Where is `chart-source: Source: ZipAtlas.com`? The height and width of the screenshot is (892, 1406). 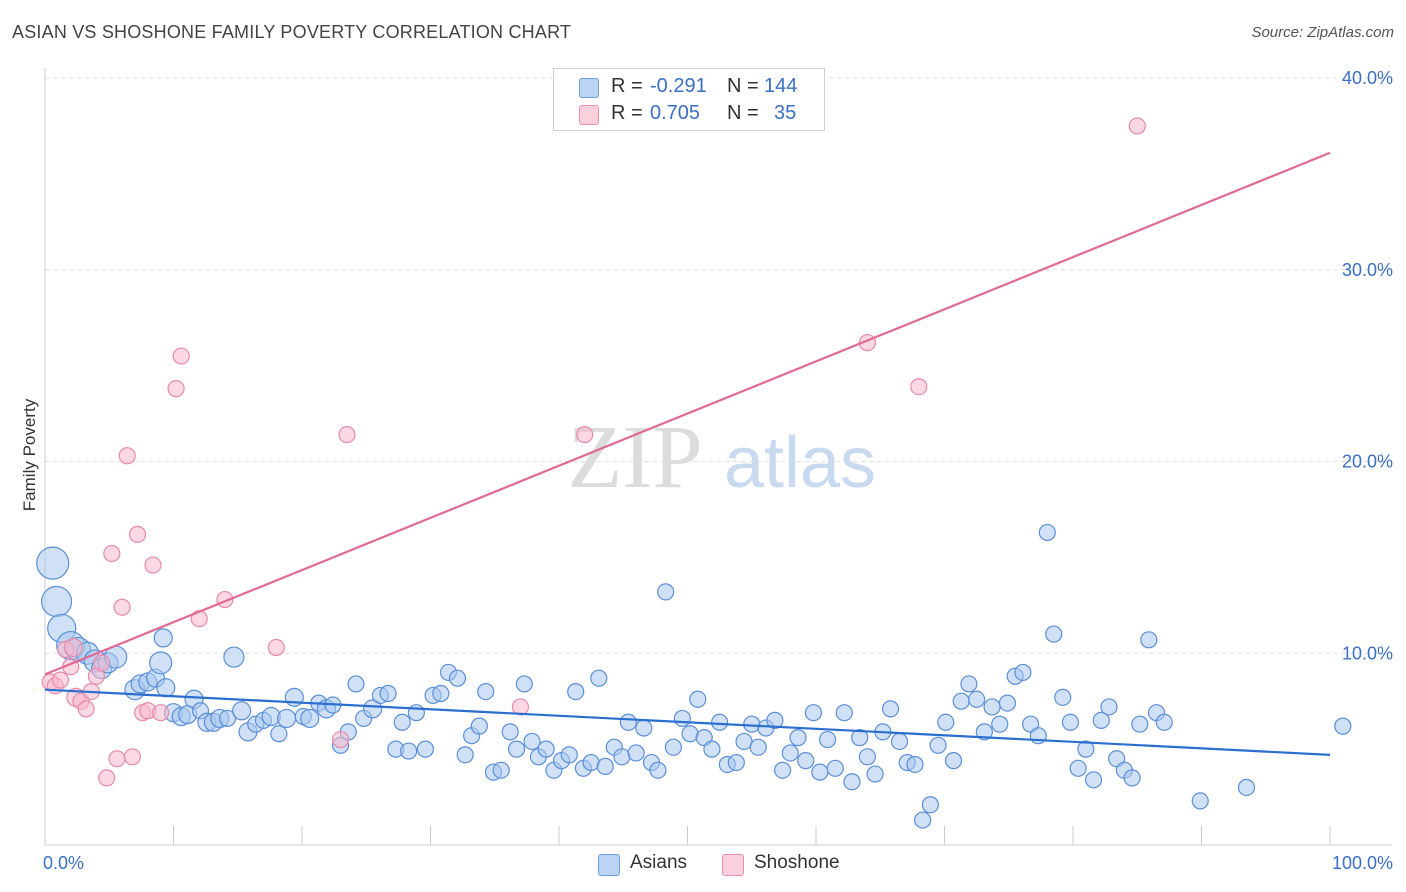 chart-source: Source: ZipAtlas.com is located at coordinates (1322, 32).